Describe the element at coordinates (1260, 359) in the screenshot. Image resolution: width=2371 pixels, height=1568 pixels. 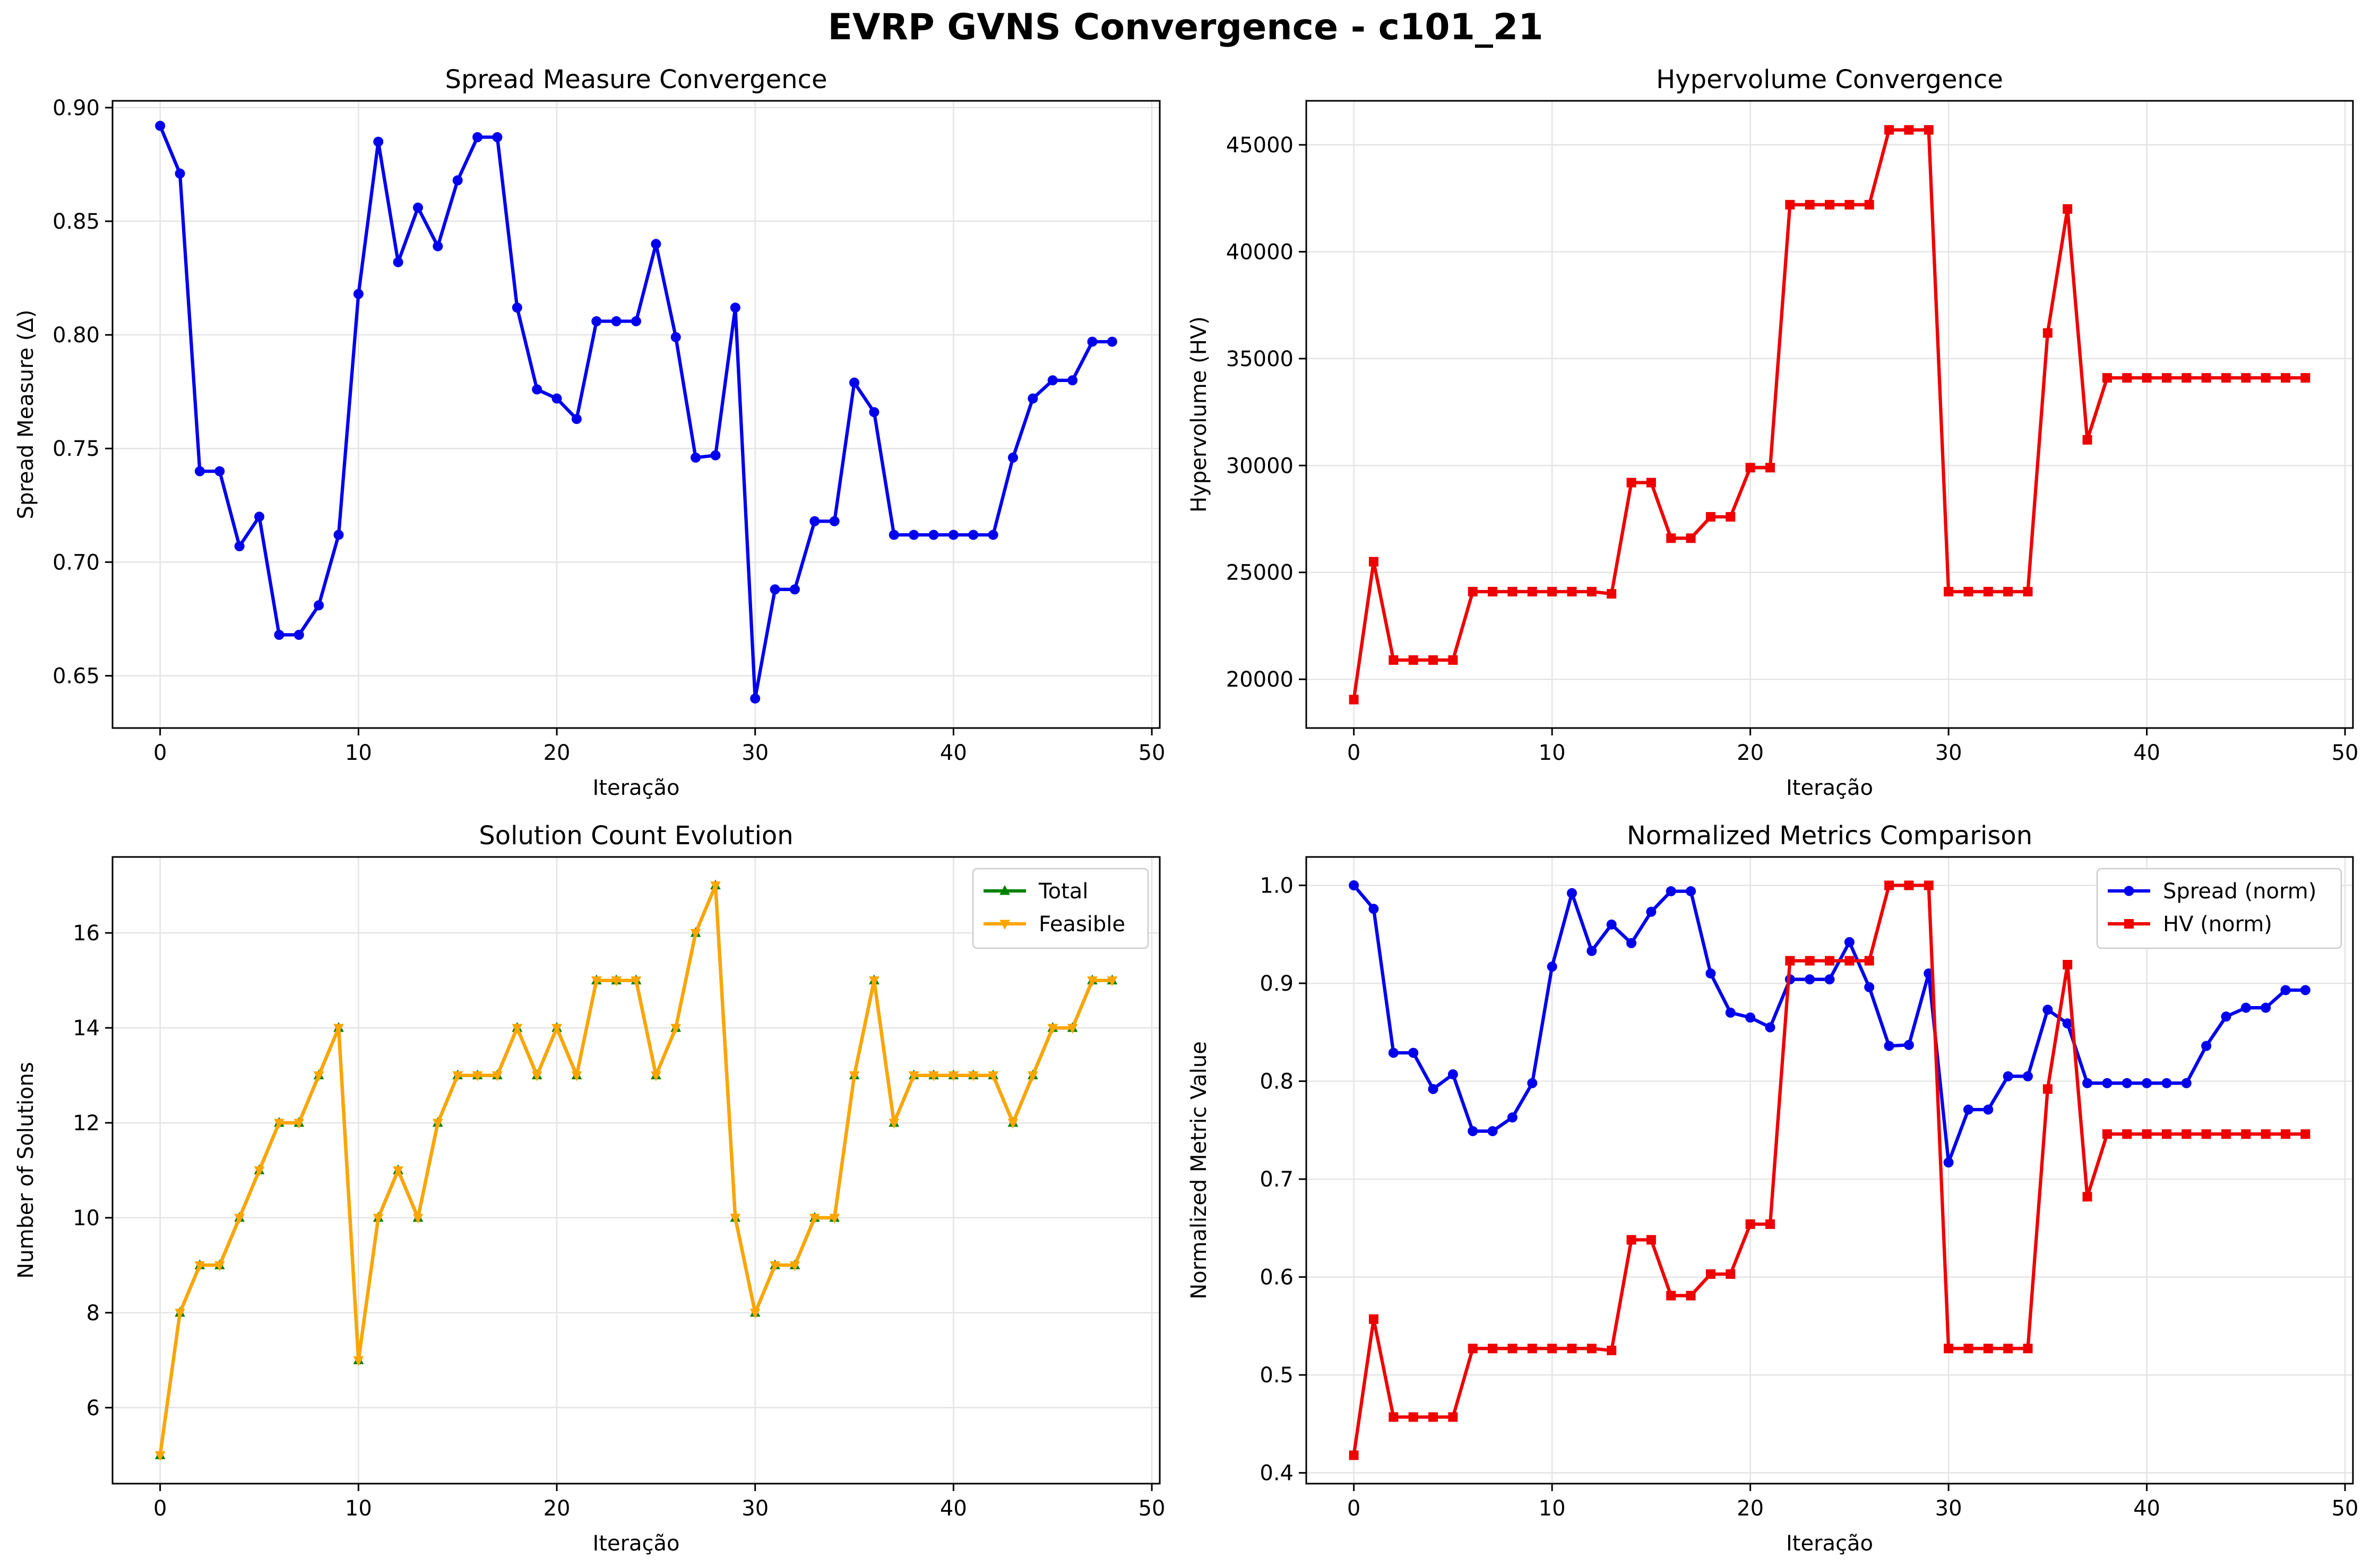
I see `y-tick-label: 35000` at that location.